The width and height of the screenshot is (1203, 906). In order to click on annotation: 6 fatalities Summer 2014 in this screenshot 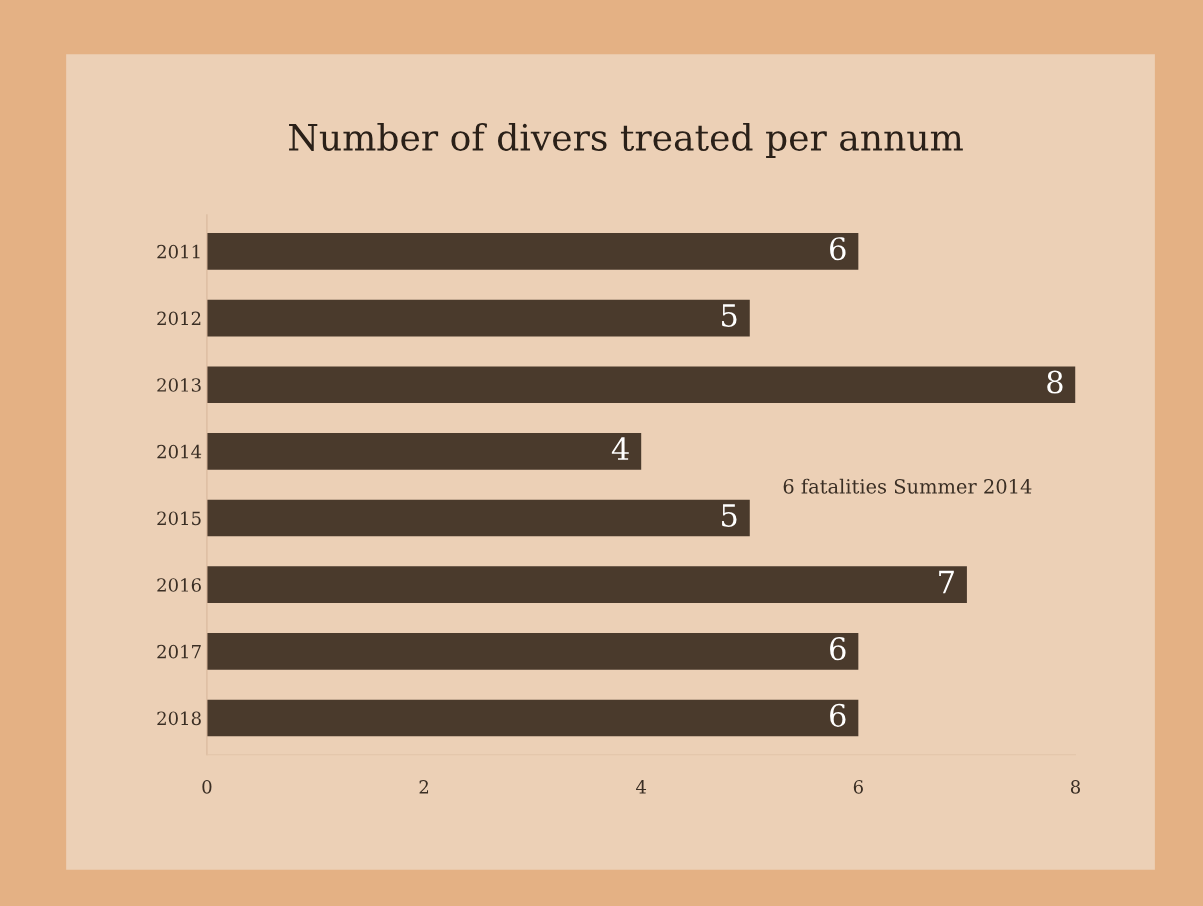, I will do `click(907, 486)`.